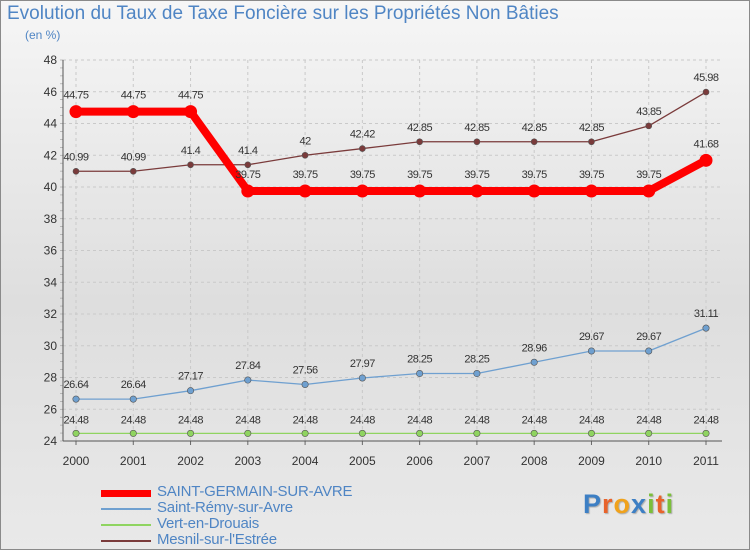 This screenshot has height=550, width=750. Describe the element at coordinates (648, 461) in the screenshot. I see `x-tick-label: 2010` at that location.